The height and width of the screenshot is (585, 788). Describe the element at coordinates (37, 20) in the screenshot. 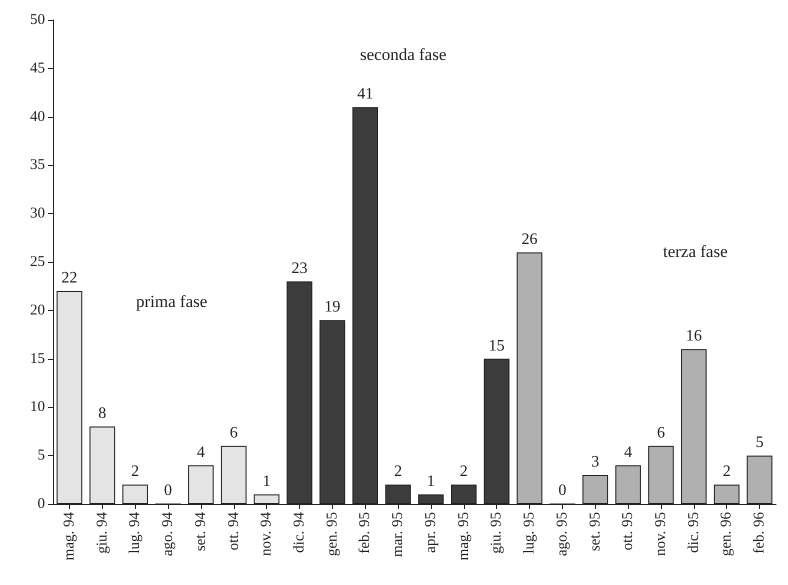

I see `y-tick-label: 50` at that location.